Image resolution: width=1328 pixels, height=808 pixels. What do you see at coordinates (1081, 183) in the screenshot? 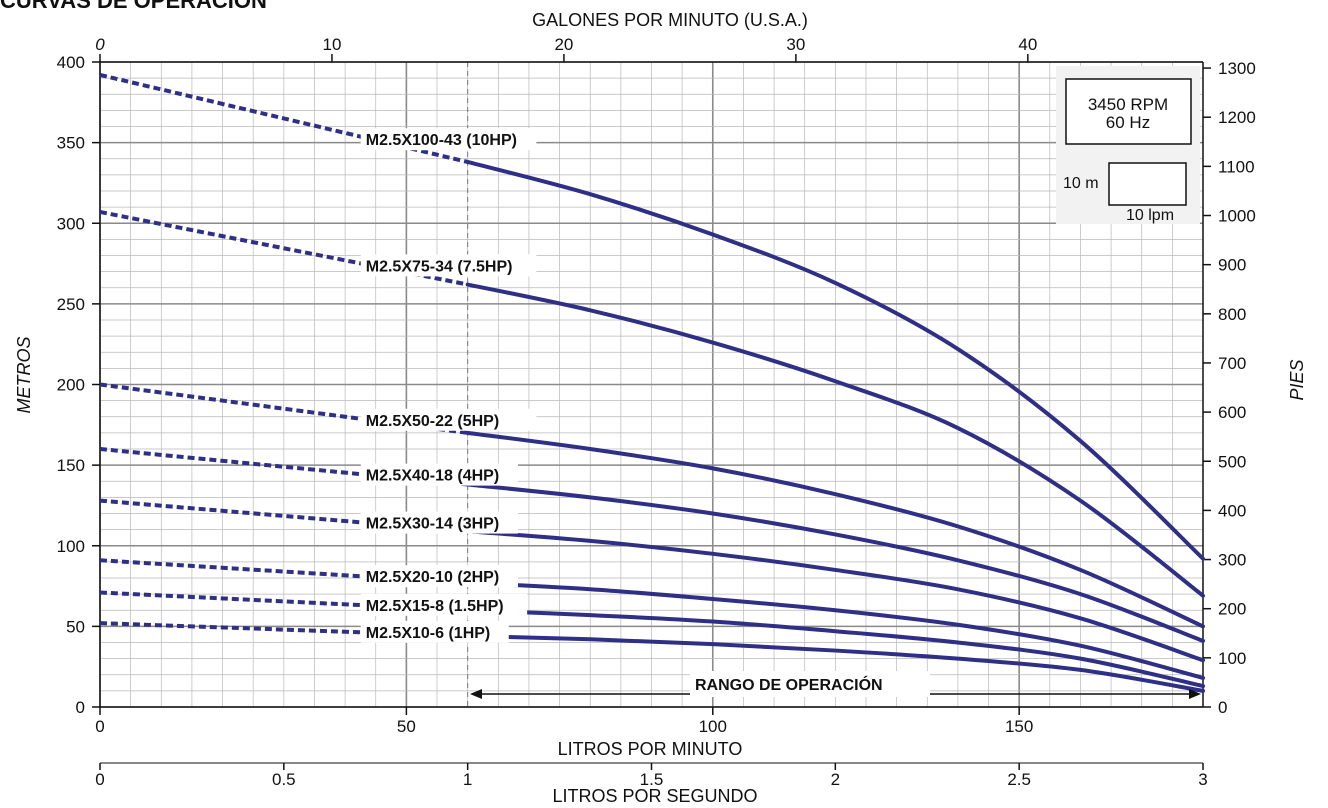
I see `scale-vertical-label: 10 m` at bounding box center [1081, 183].